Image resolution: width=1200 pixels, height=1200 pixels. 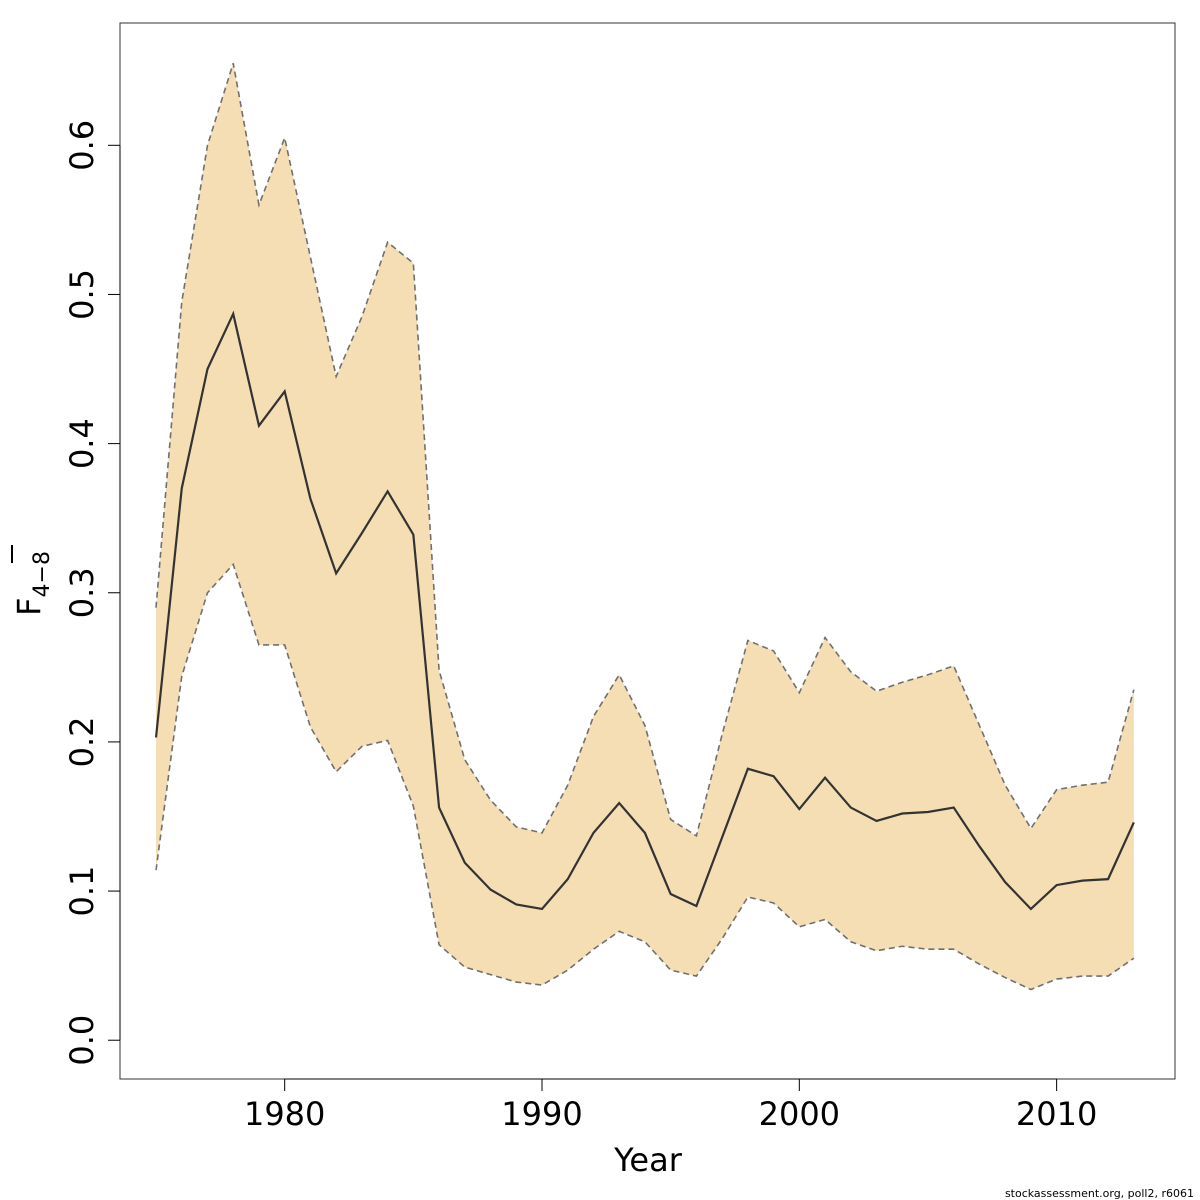 I want to click on svg-text: F4−8, so click(x=32, y=583).